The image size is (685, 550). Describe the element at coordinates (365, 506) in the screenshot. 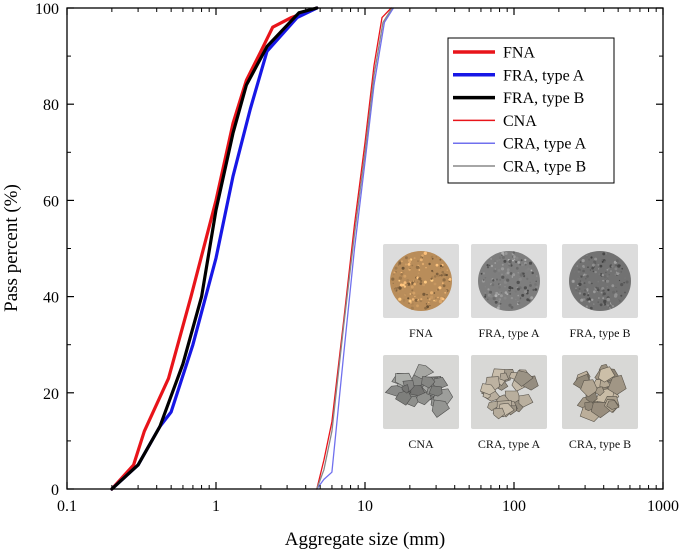

I see `x-tick-label: 10` at that location.